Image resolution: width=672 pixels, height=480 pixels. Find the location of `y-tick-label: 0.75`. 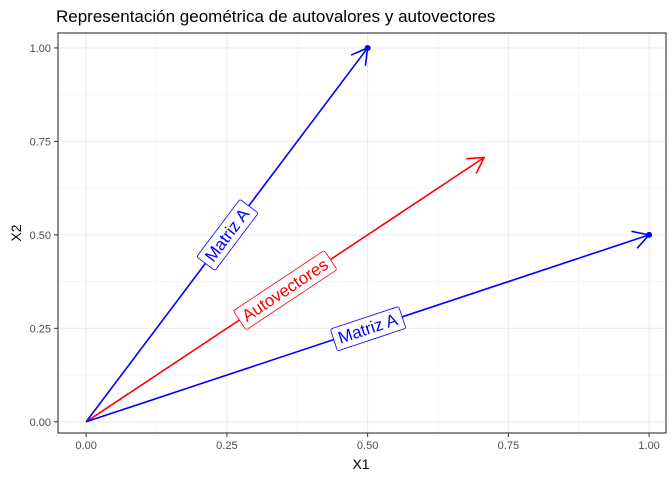

y-tick-label: 0.75 is located at coordinates (40, 142).